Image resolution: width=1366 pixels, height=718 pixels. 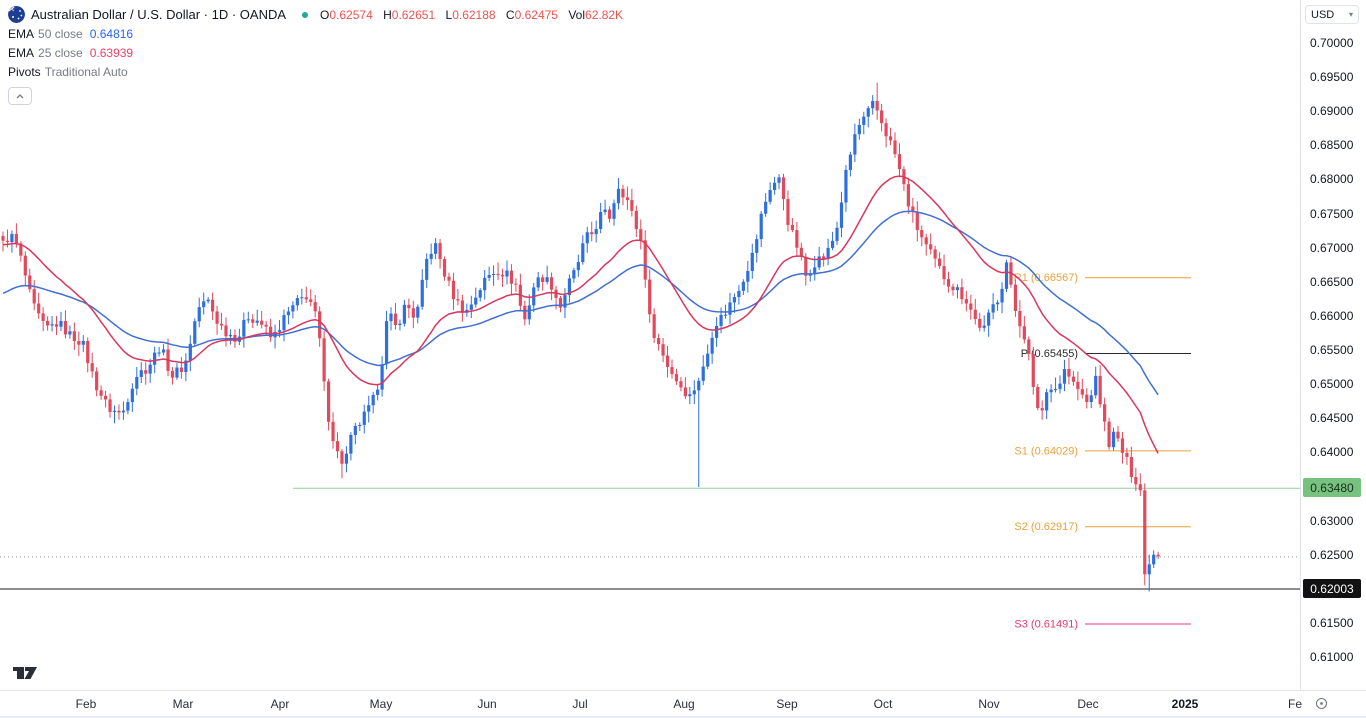 I want to click on indicator-row-ema25: EMA 25 close 0.63939, so click(x=315, y=52).